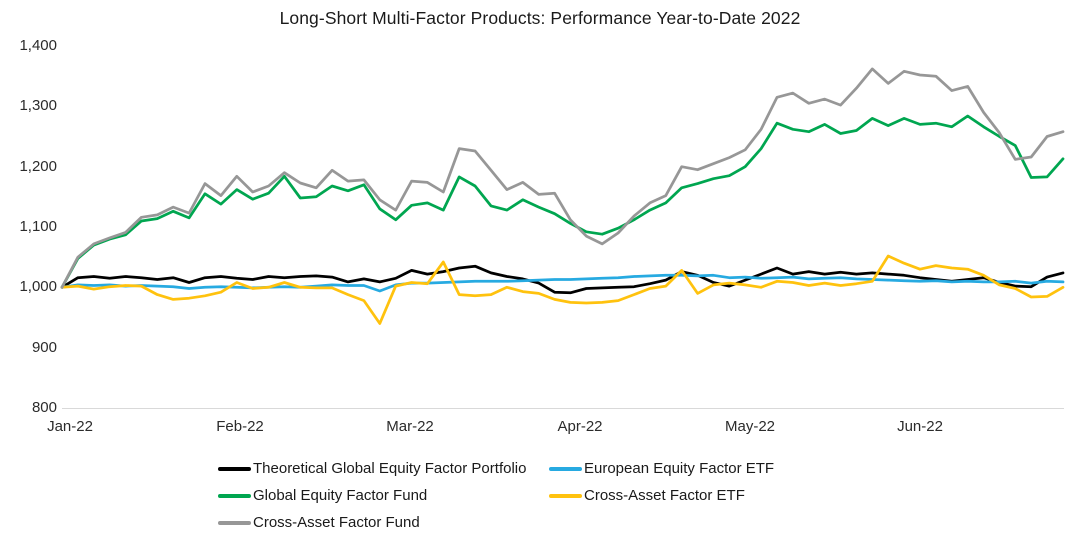 This screenshot has height=540, width=1080. I want to click on legend-label: European Equity Factor ETF, so click(679, 468).